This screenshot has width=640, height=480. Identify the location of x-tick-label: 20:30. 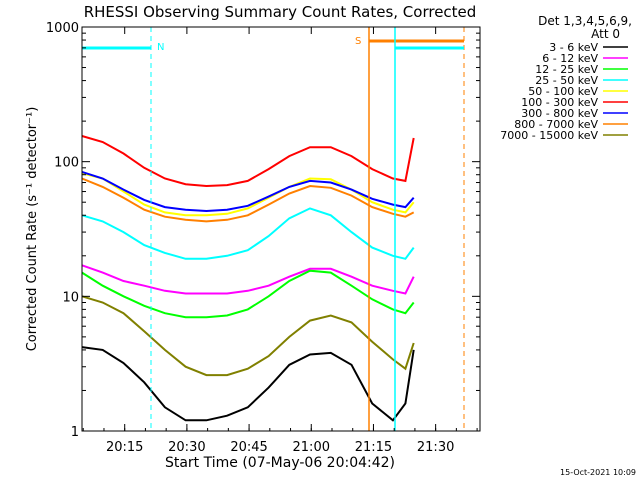
(186, 447).